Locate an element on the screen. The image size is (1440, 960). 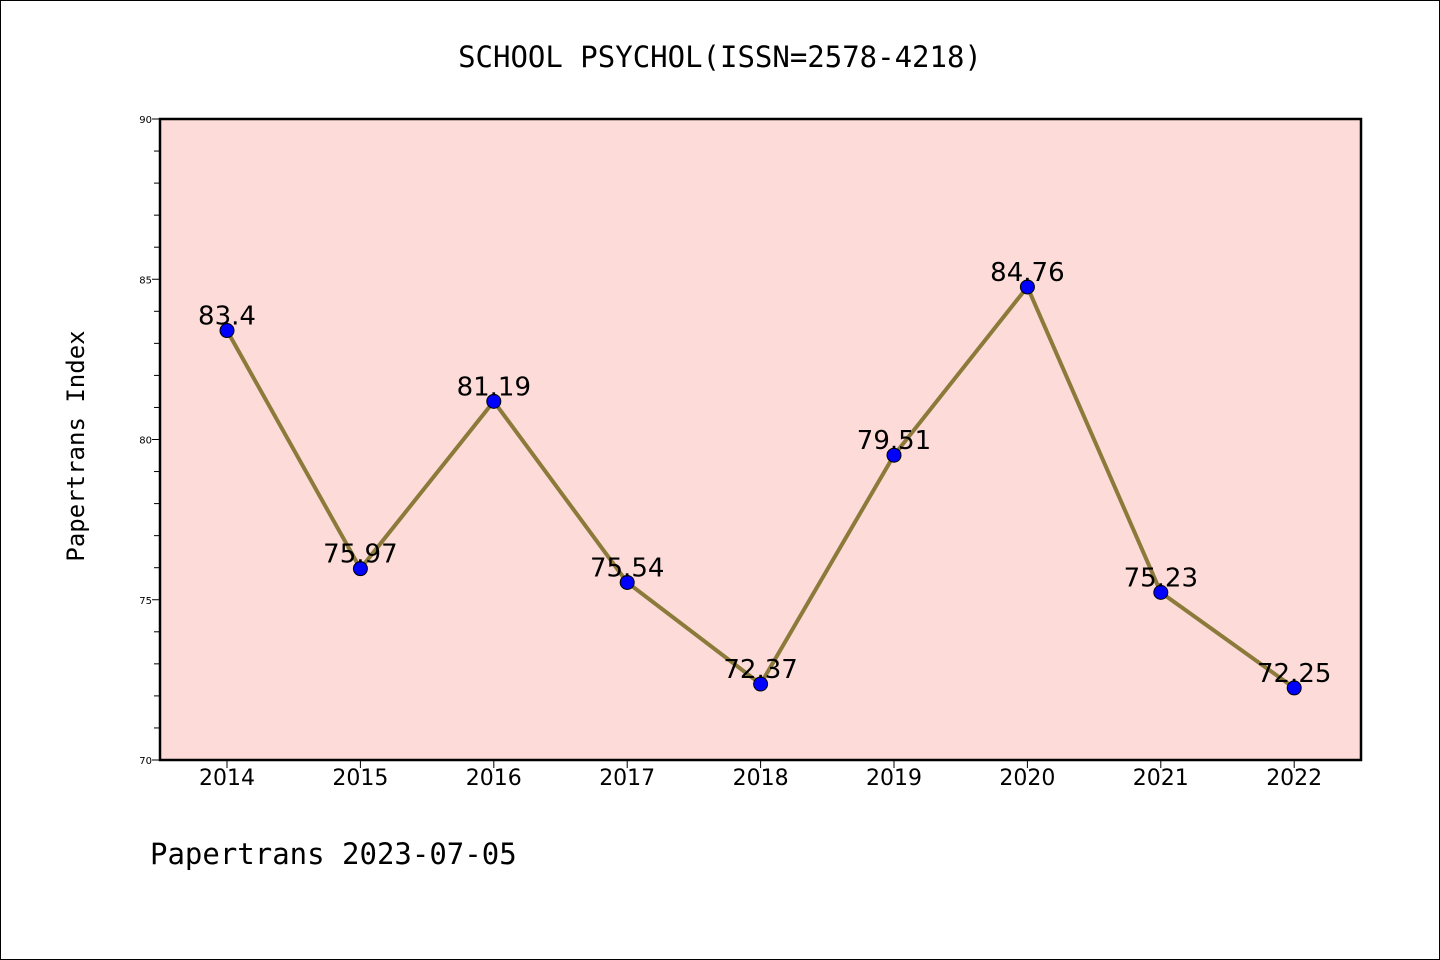
data-value-label: 83.4 is located at coordinates (227, 317).